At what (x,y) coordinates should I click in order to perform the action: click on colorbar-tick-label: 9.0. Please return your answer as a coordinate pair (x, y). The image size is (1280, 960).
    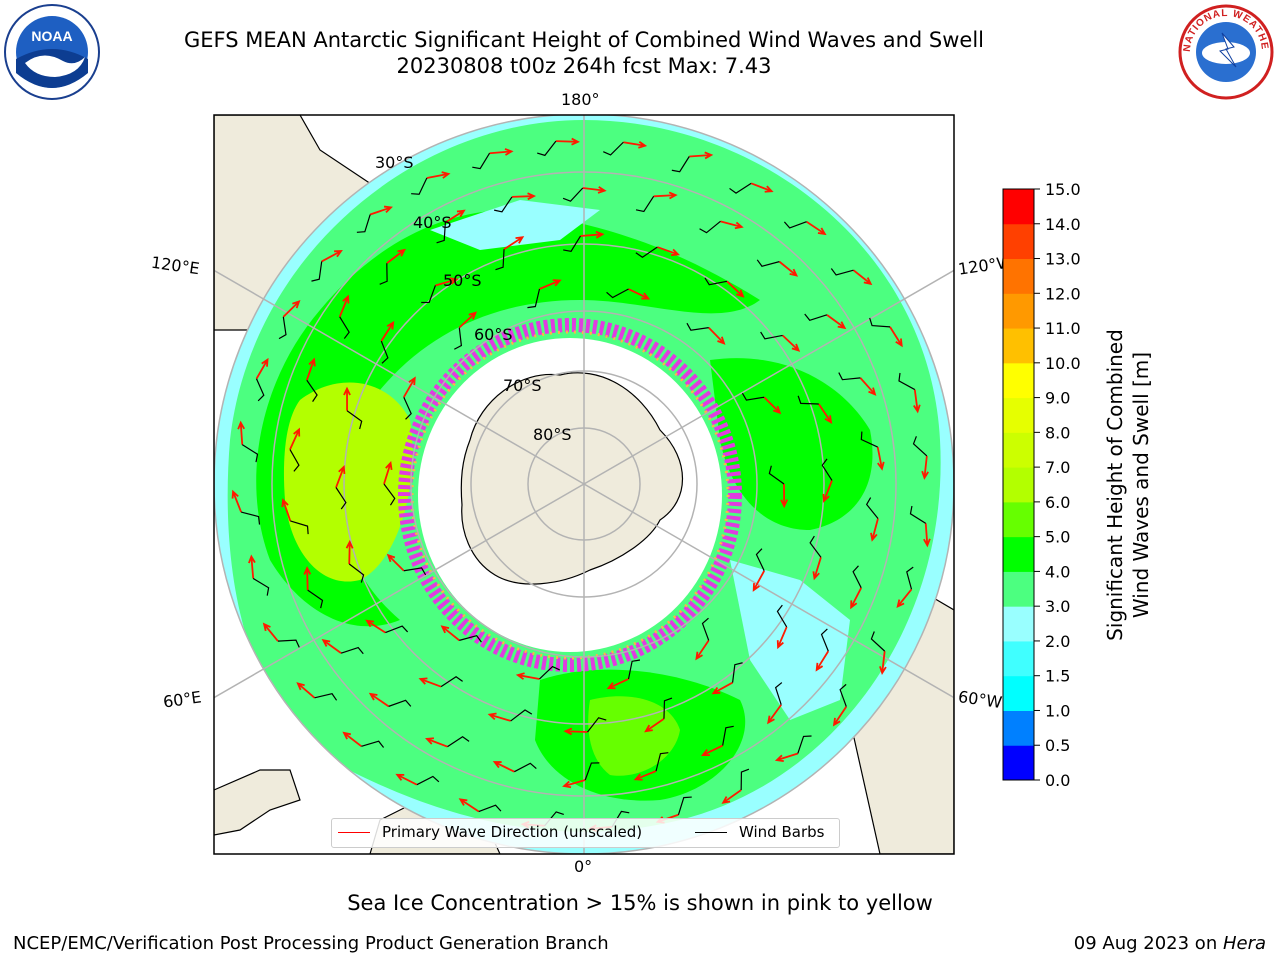
    Looking at the image, I should click on (1057, 398).